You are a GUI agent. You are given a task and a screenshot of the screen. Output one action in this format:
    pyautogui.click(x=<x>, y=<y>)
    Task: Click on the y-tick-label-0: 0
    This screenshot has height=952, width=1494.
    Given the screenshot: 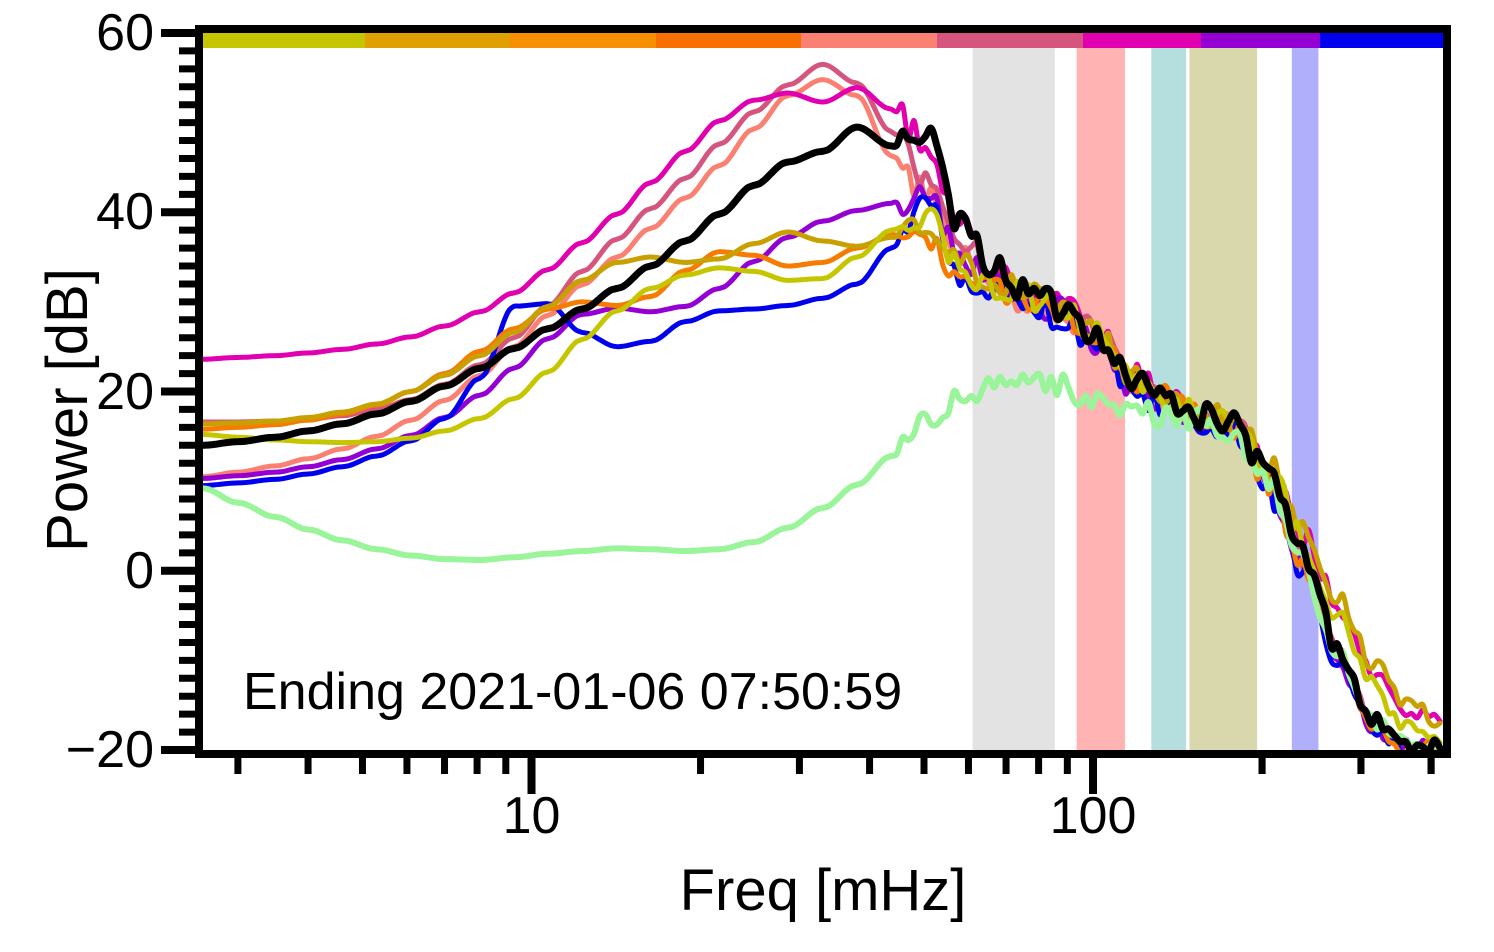 What is the action you would take?
    pyautogui.click(x=139, y=570)
    